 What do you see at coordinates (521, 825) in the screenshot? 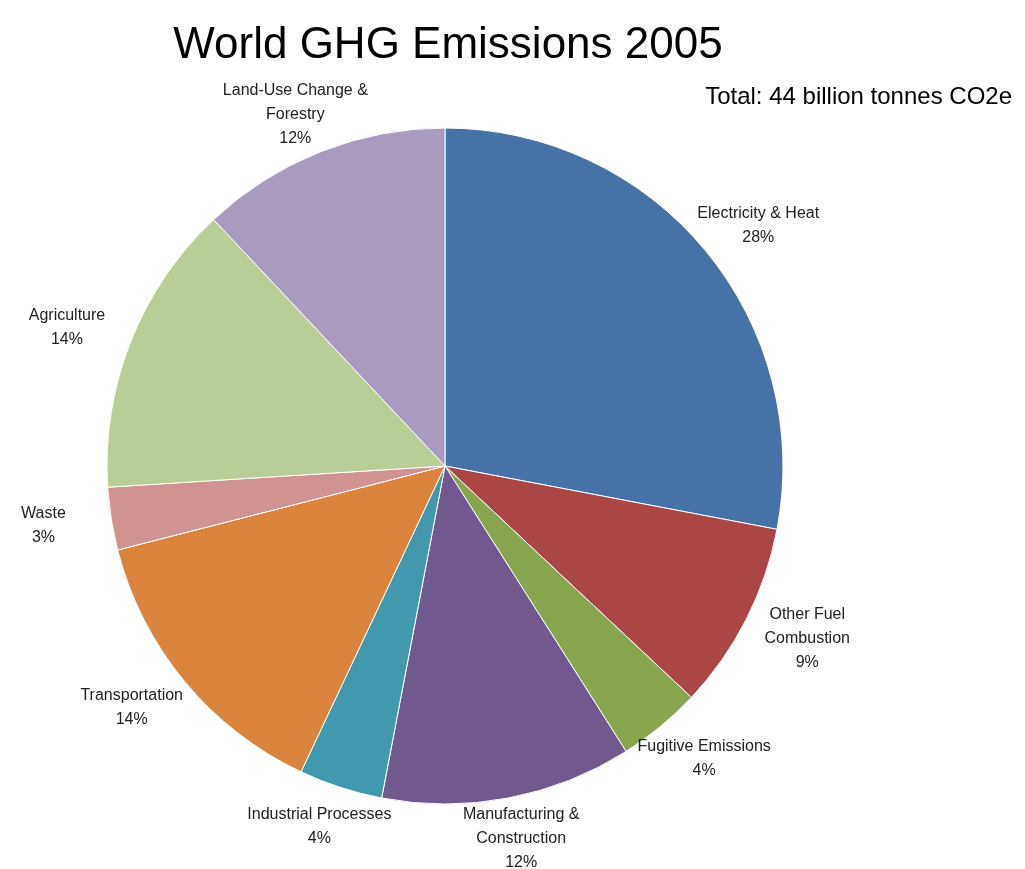
I see `slice-label: Manufacturing & Construction` at bounding box center [521, 825].